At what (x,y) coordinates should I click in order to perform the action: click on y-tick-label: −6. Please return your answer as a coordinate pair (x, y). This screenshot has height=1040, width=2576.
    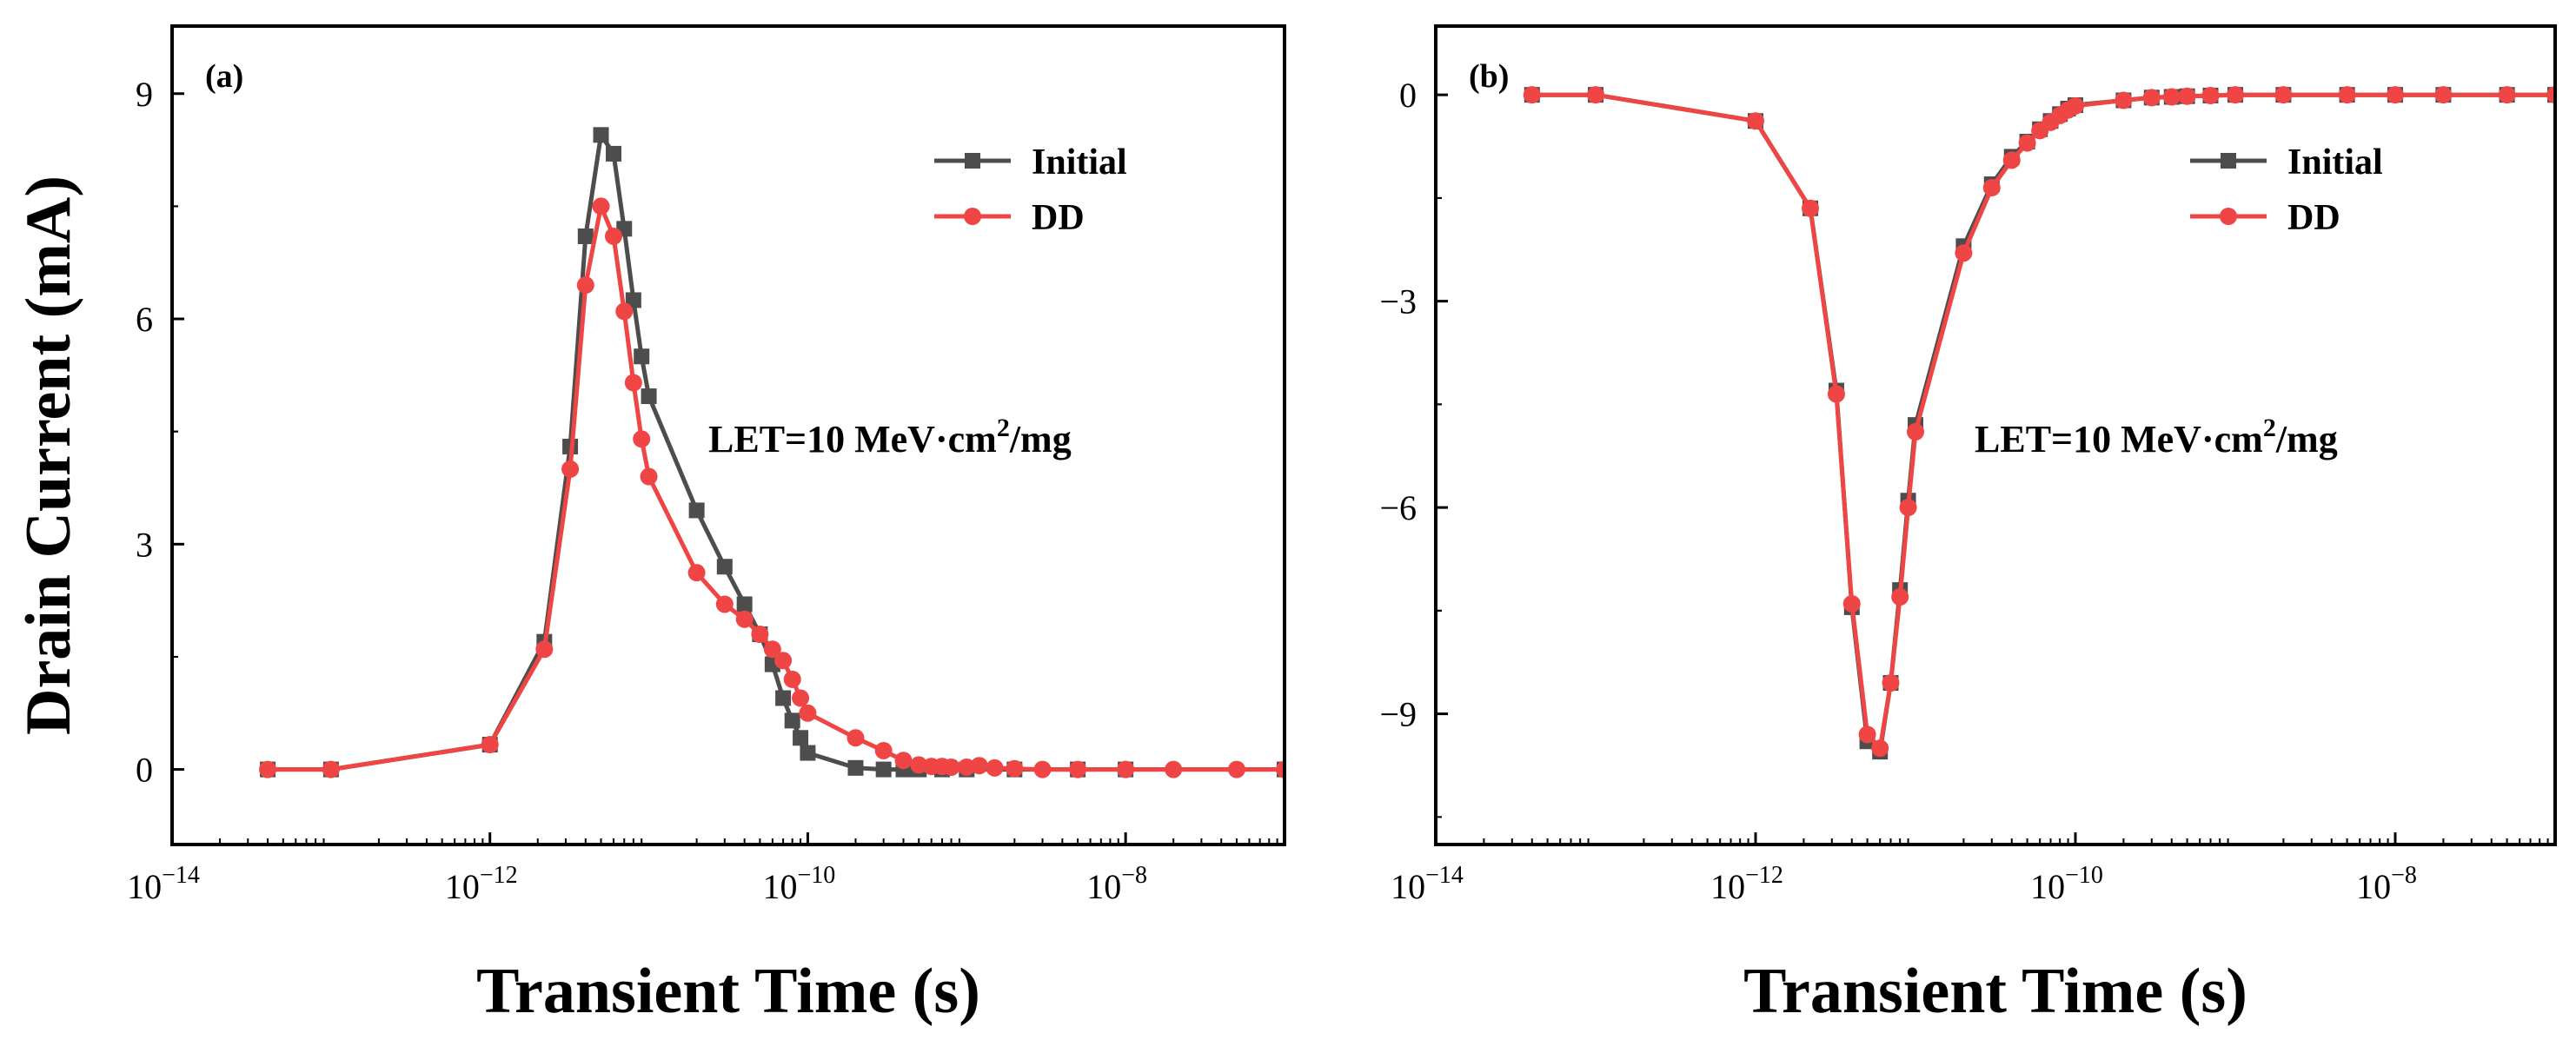
    Looking at the image, I should click on (1398, 507).